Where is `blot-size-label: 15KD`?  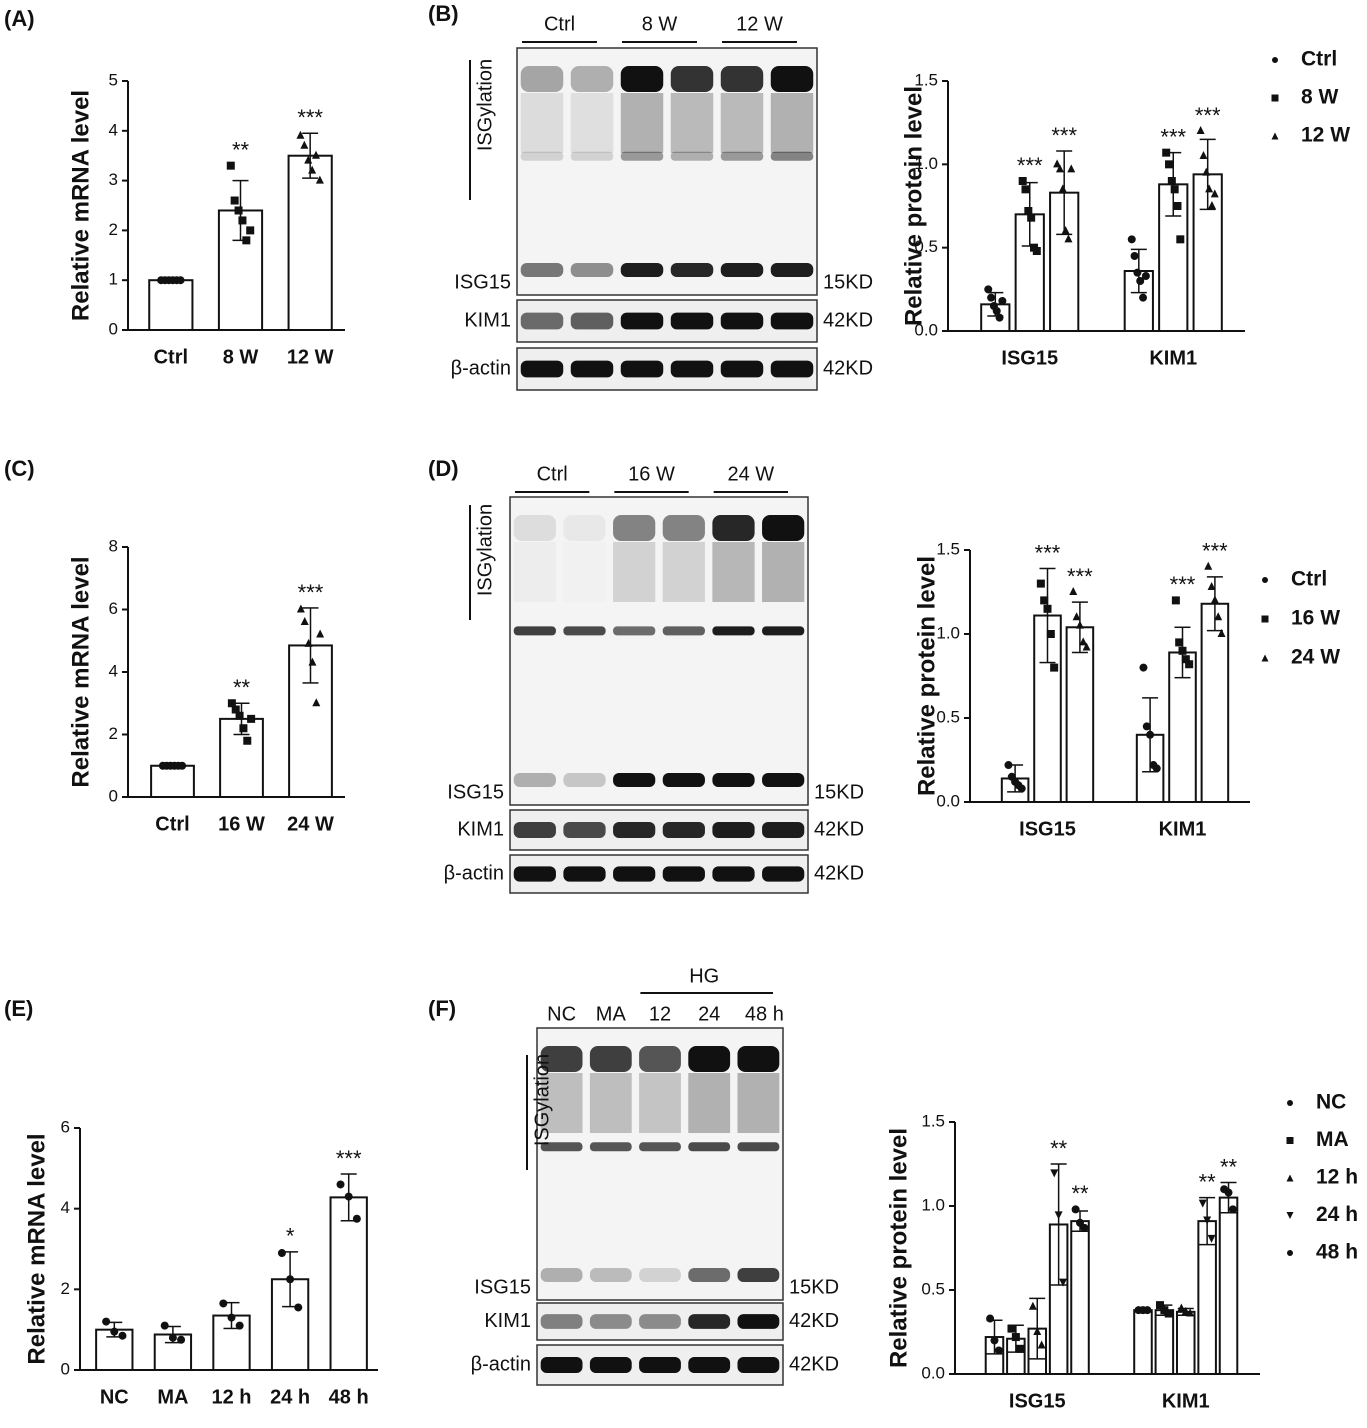
blot-size-label: 15KD is located at coordinates (839, 792).